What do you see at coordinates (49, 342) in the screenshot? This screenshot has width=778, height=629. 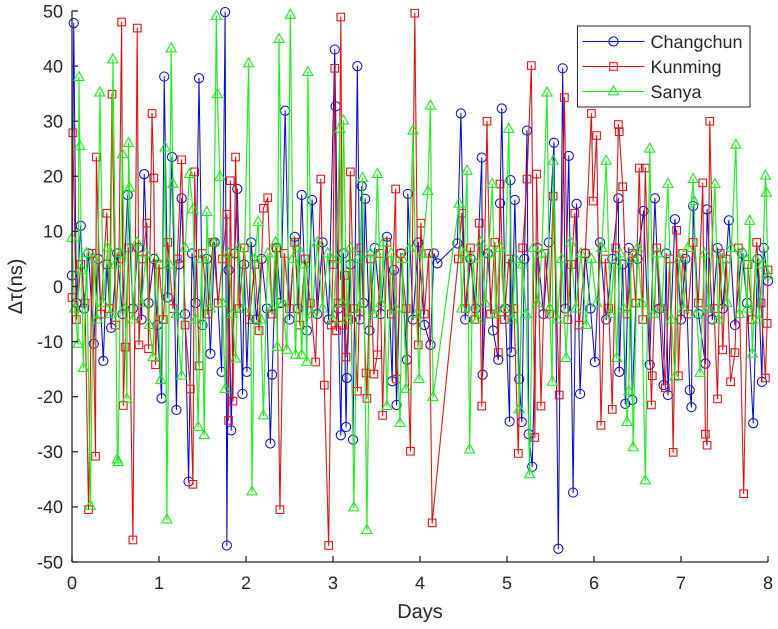 I see `y-tick-label: -10` at bounding box center [49, 342].